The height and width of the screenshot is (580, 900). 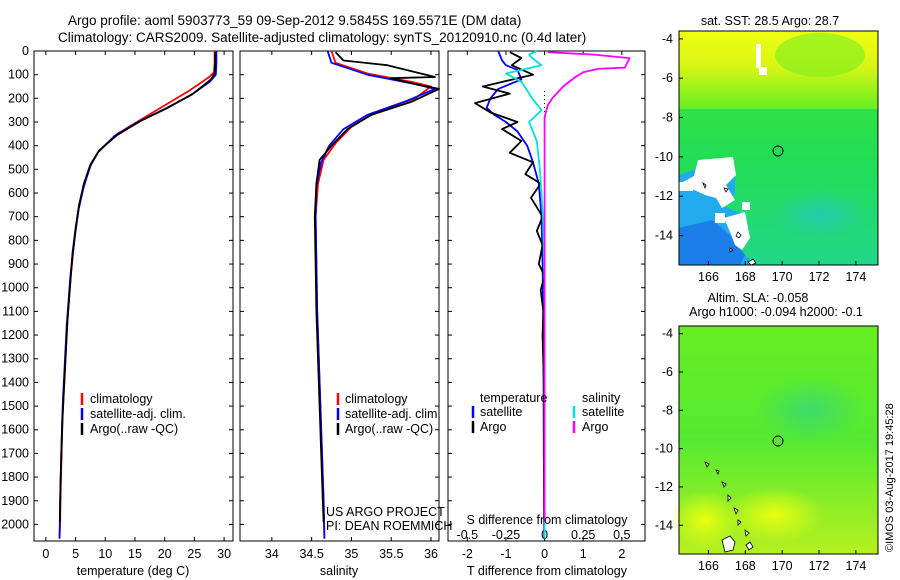 What do you see at coordinates (820, 215) in the screenshot?
I see `sst-teal-patch` at bounding box center [820, 215].